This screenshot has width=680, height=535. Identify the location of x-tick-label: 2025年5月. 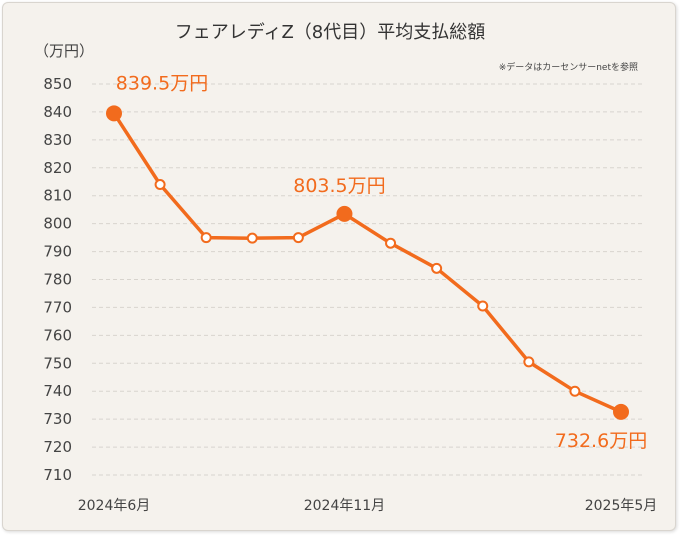
(621, 506).